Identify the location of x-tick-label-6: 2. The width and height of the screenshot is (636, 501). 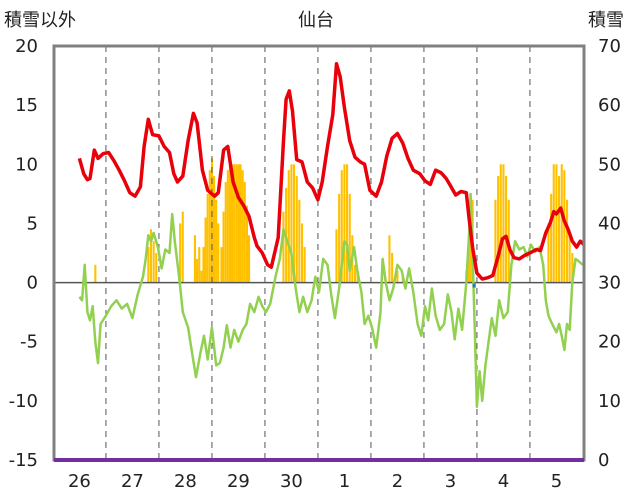
(397, 481).